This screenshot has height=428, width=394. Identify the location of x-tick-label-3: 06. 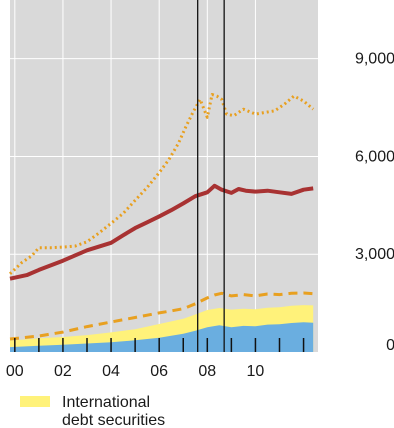
(159, 371).